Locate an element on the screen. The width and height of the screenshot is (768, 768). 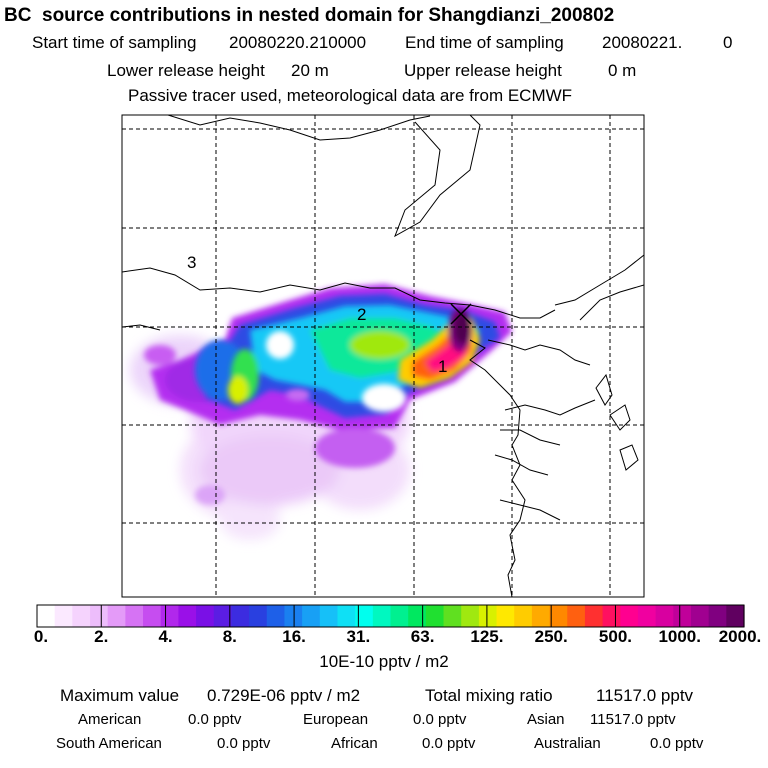
end-time-label: End time of sampling is located at coordinates (484, 42).